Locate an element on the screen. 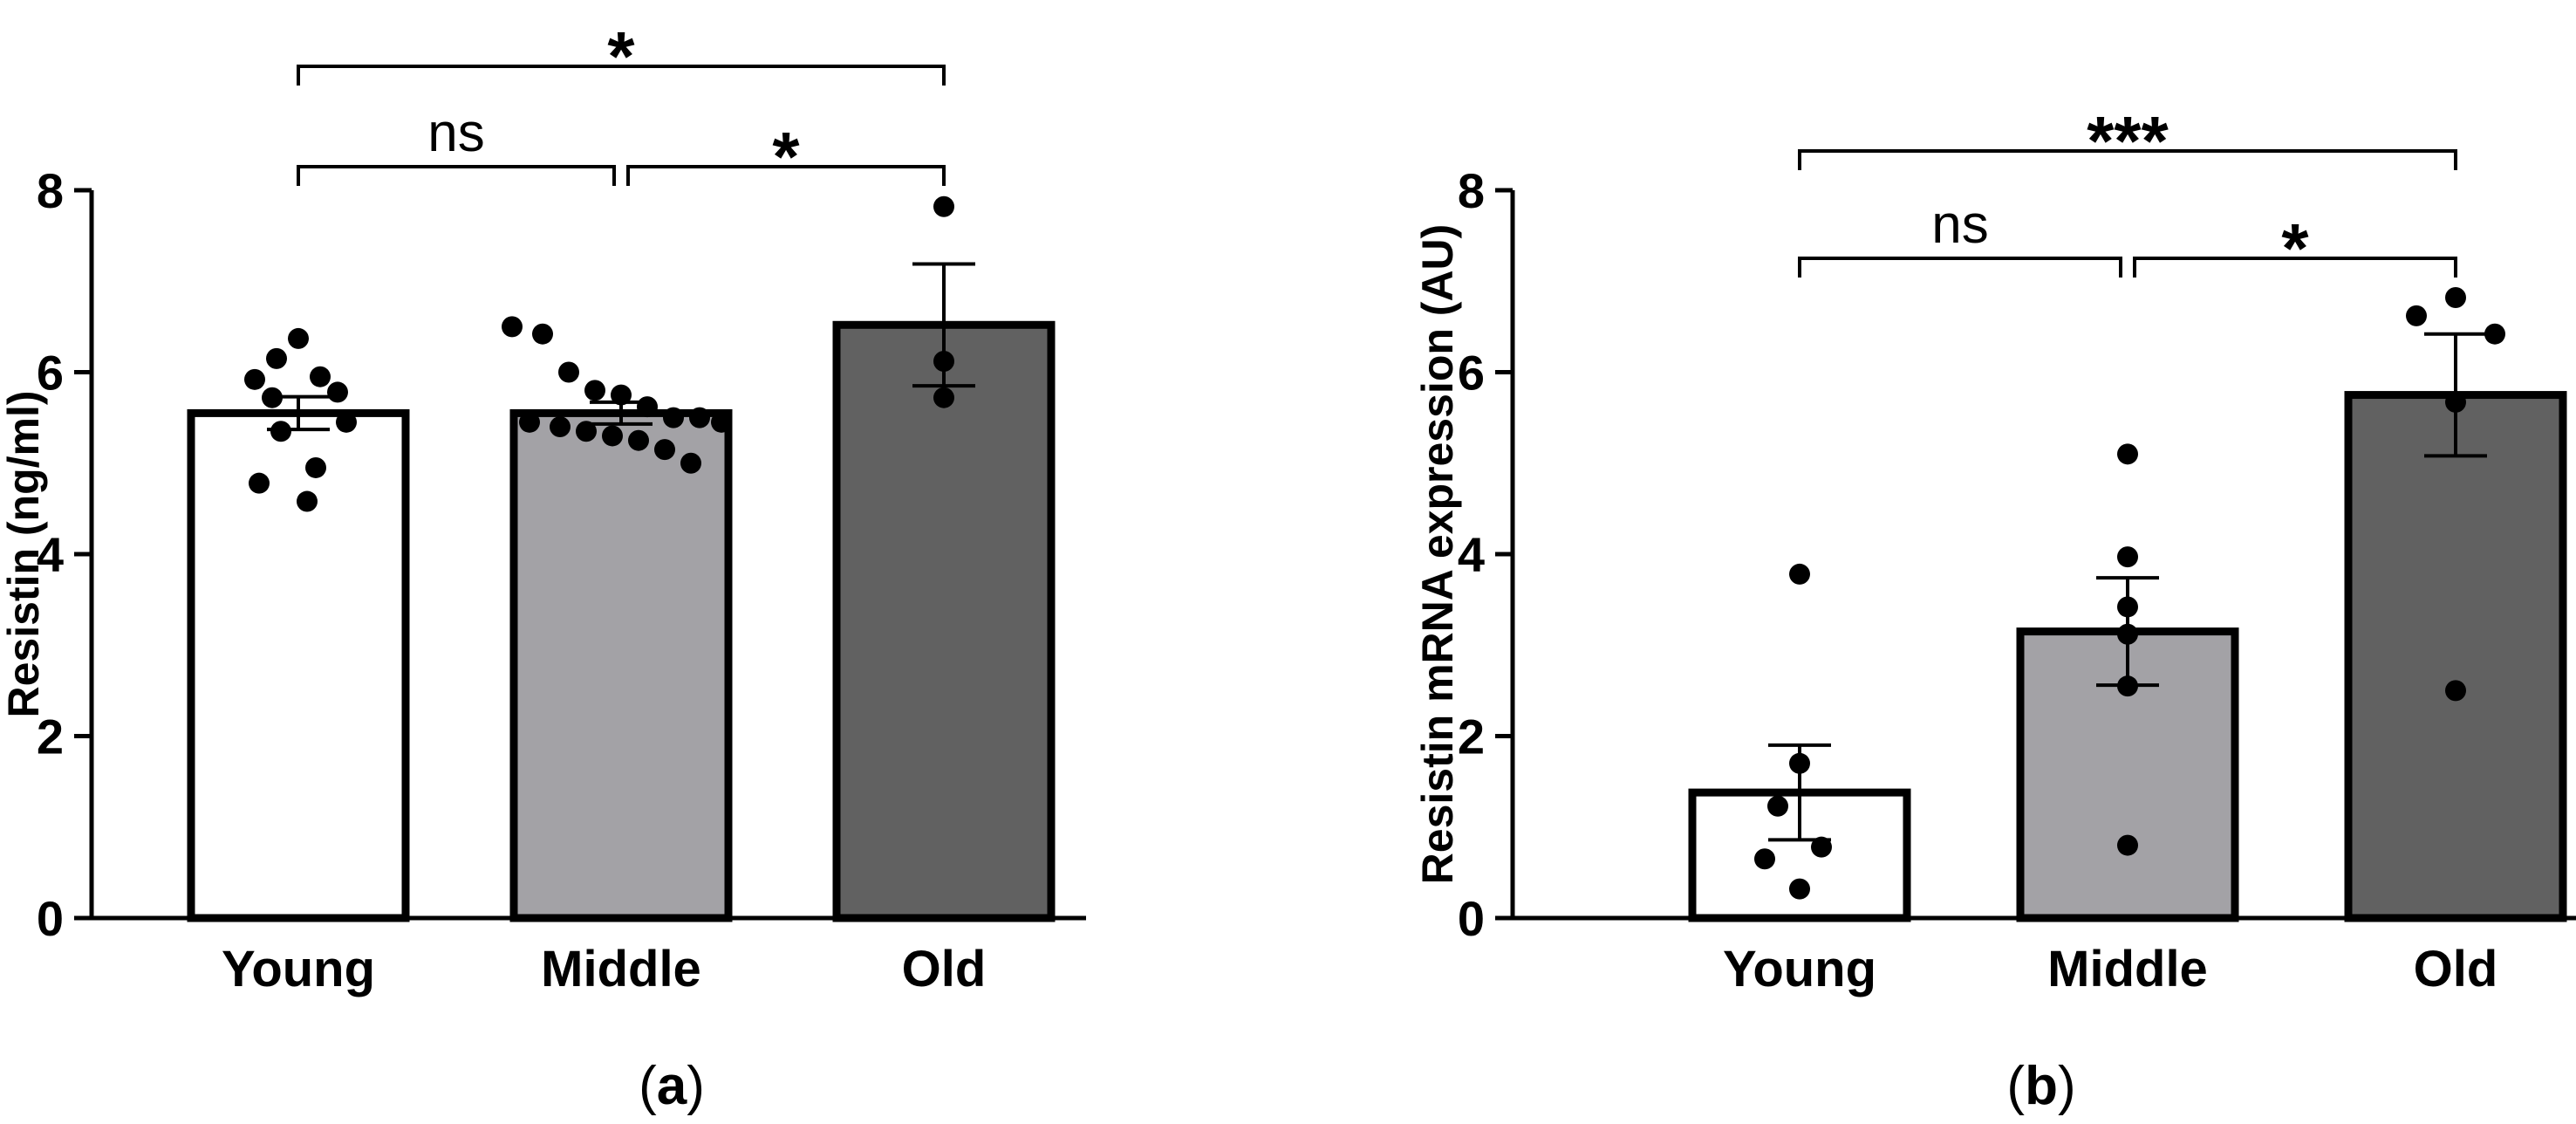 Image resolution: width=2576 pixels, height=1124 pixels. significance-label: *** is located at coordinates (2128, 141).